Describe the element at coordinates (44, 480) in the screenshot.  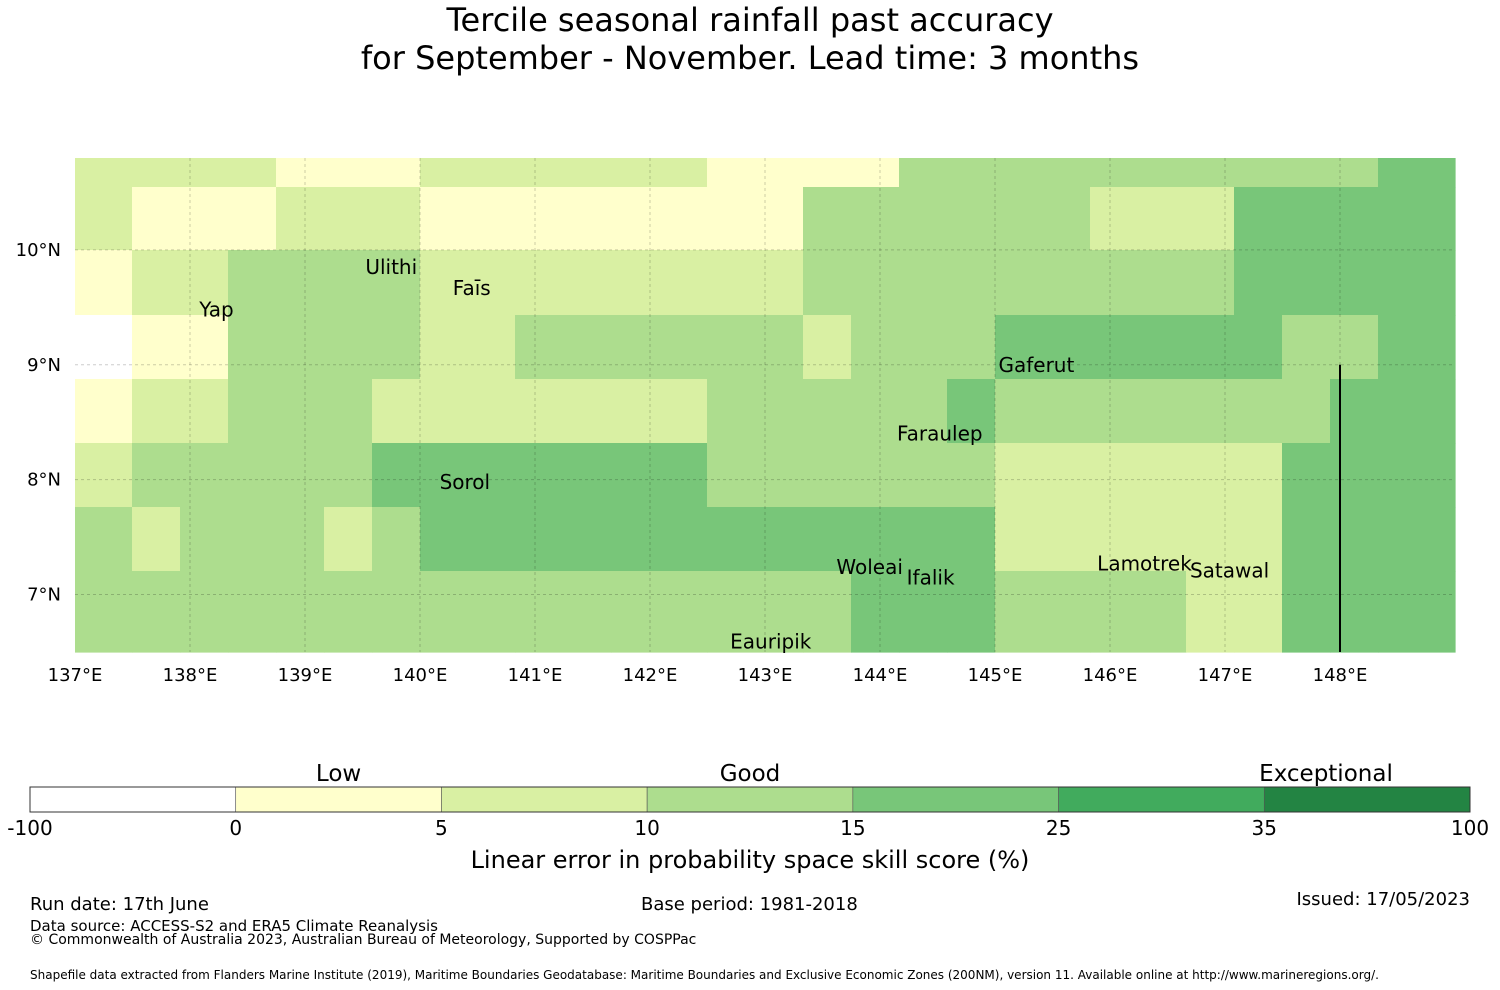
I see `lat-tick-label: 8°N` at that location.